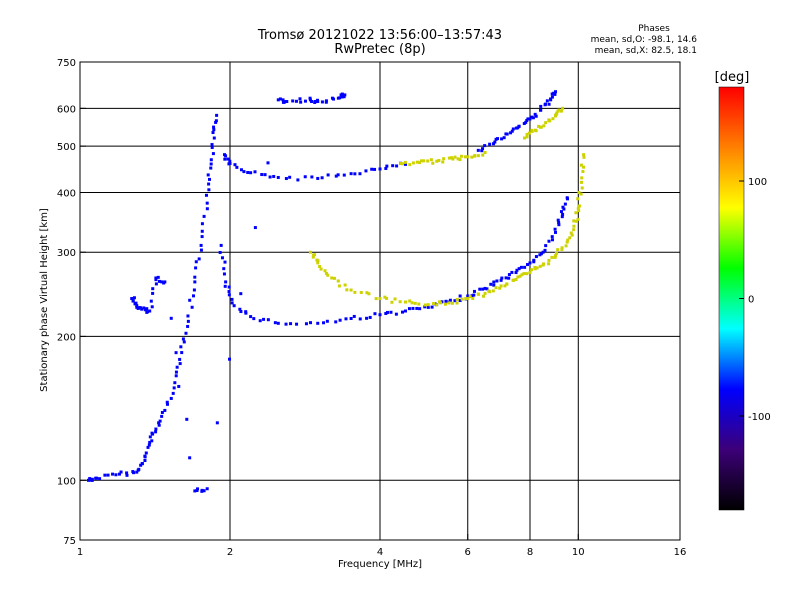 The height and width of the screenshot is (600, 800). I want to click on y-axis-ticks: 75 100 200 300 400 500 600 750, so click(71, 302).